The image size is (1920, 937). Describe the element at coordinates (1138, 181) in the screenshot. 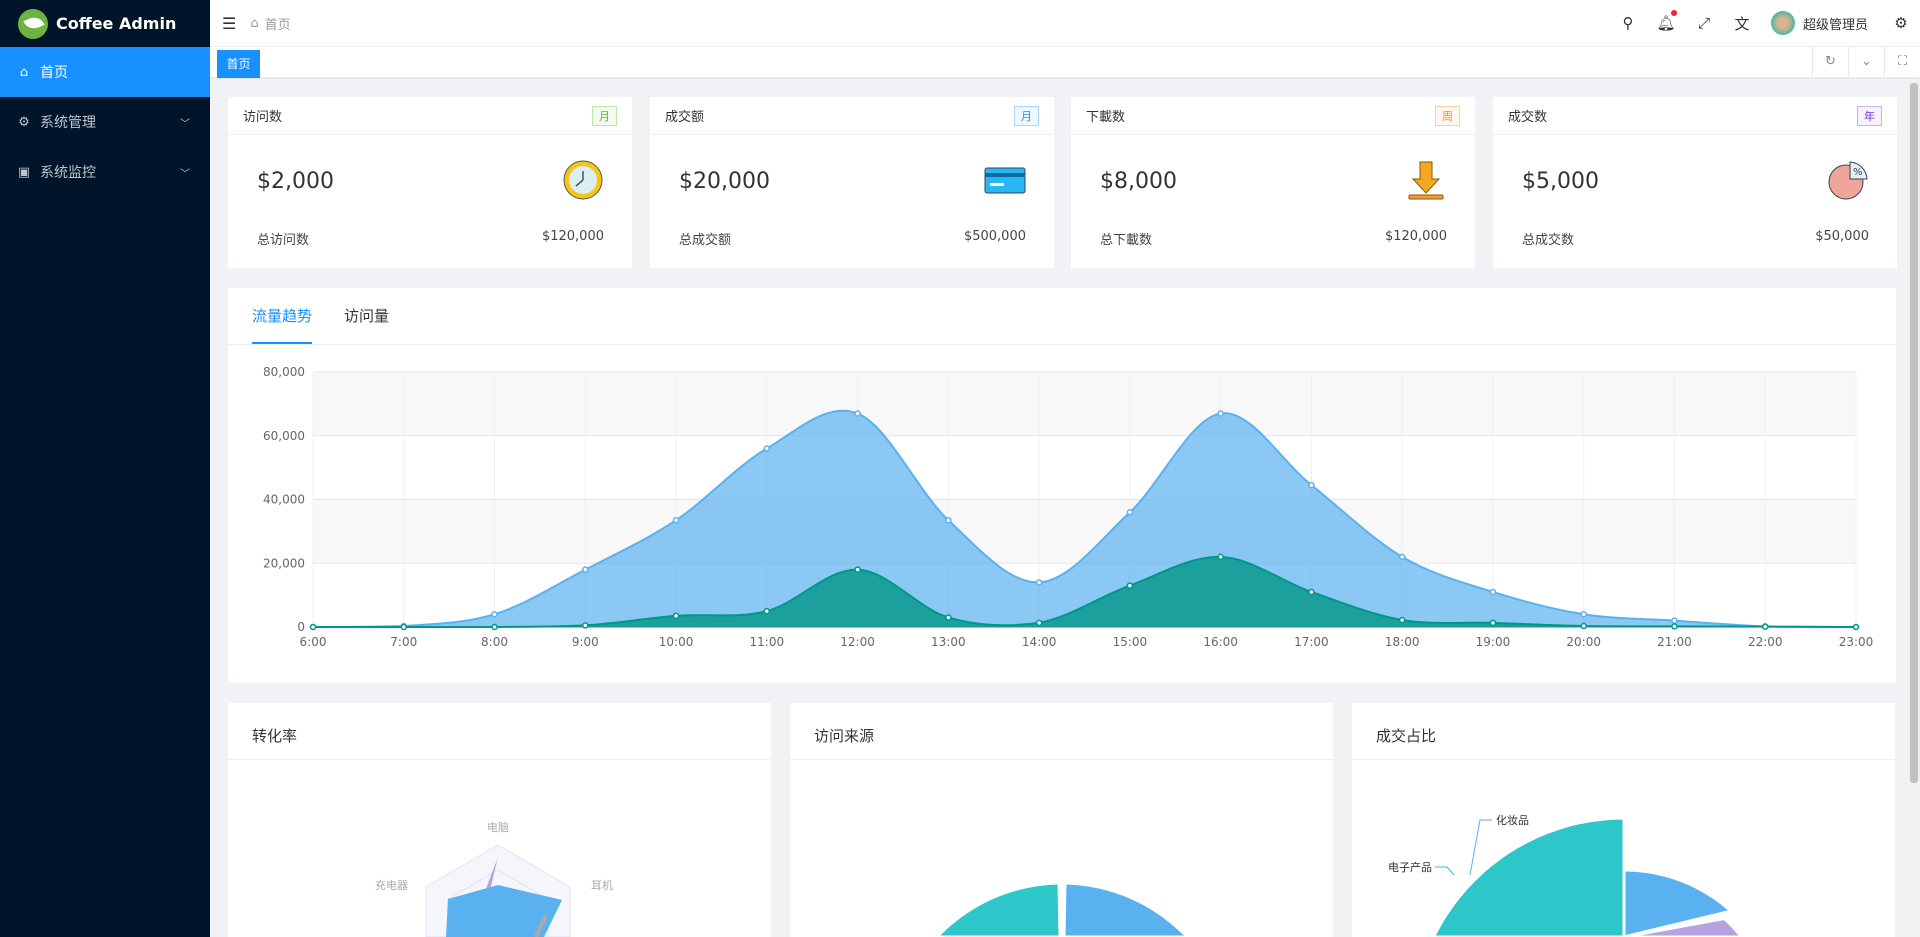

I see `card-value: $8,000` at that location.